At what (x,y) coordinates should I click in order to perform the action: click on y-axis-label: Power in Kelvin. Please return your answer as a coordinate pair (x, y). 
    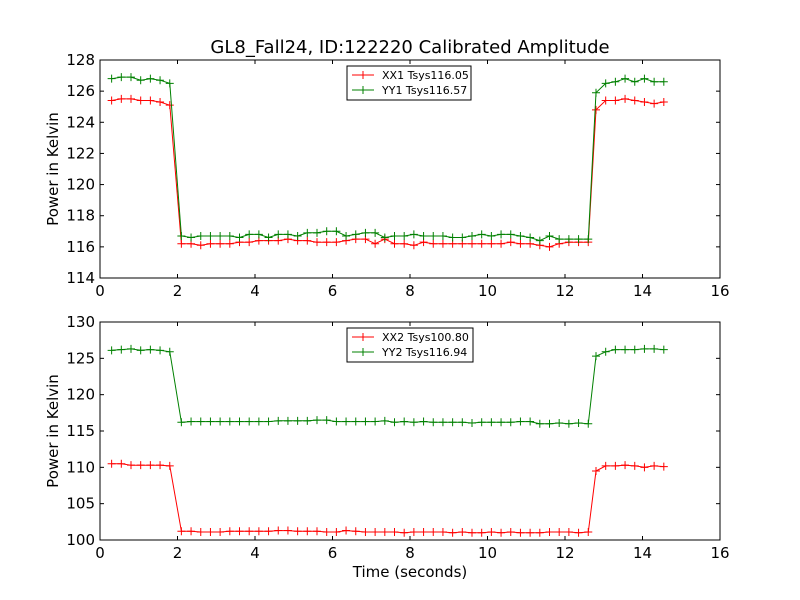
    Looking at the image, I should click on (53, 431).